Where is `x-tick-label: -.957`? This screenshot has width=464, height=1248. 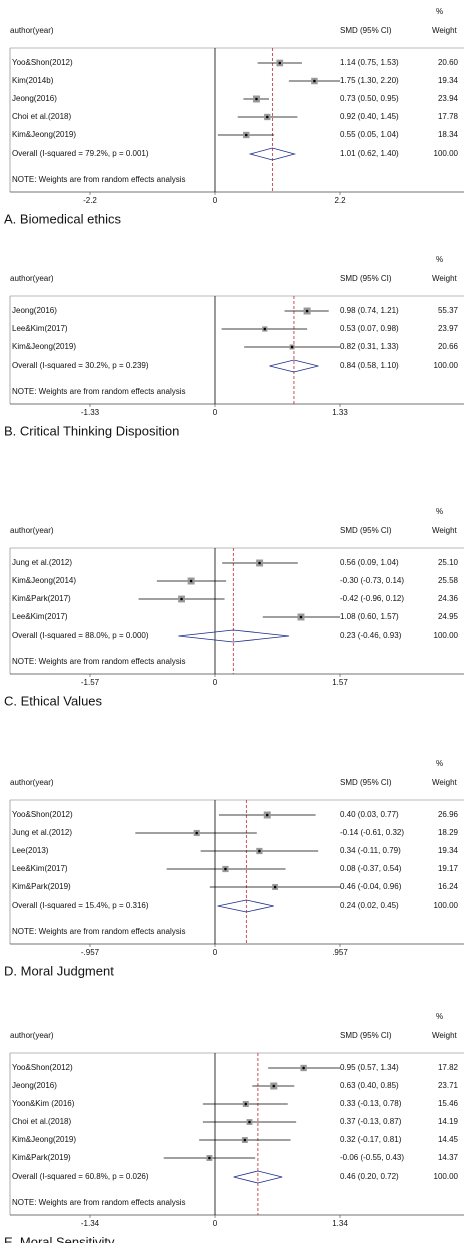 x-tick-label: -.957 is located at coordinates (90, 952).